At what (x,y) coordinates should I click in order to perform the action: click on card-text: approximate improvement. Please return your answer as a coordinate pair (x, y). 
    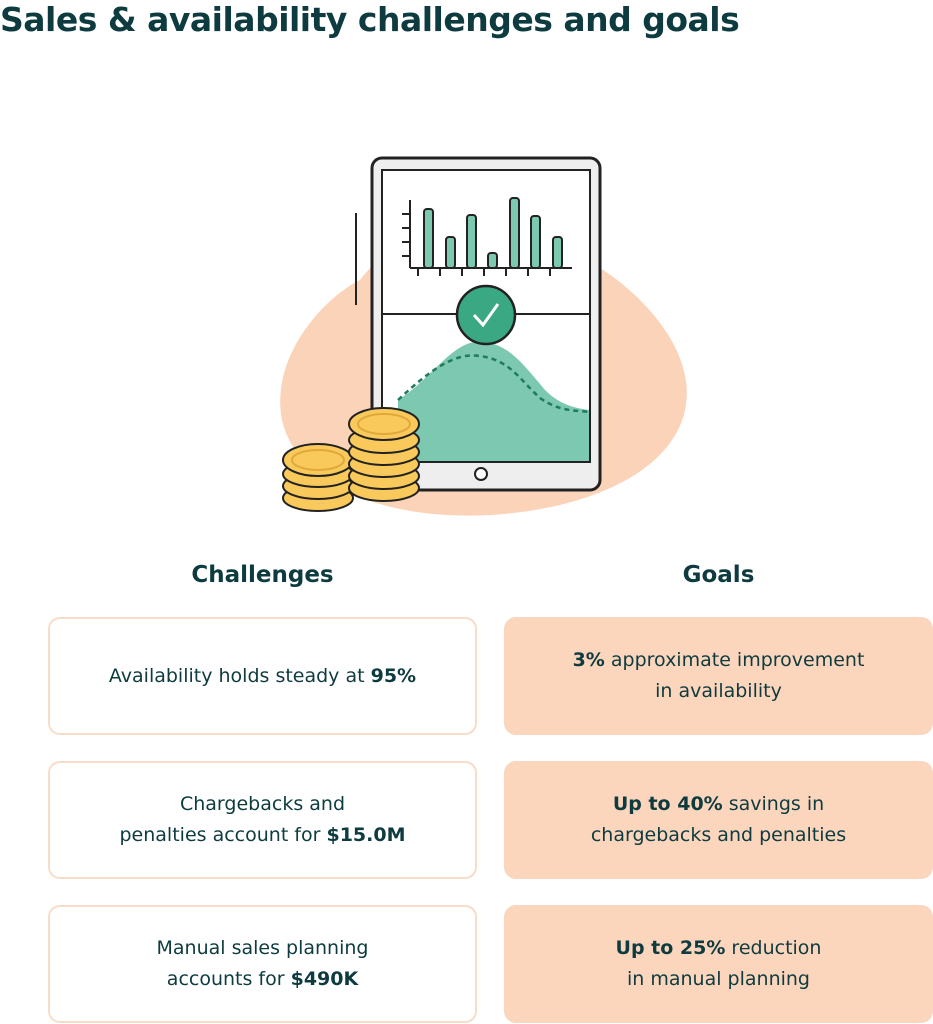
    Looking at the image, I should click on (734, 660).